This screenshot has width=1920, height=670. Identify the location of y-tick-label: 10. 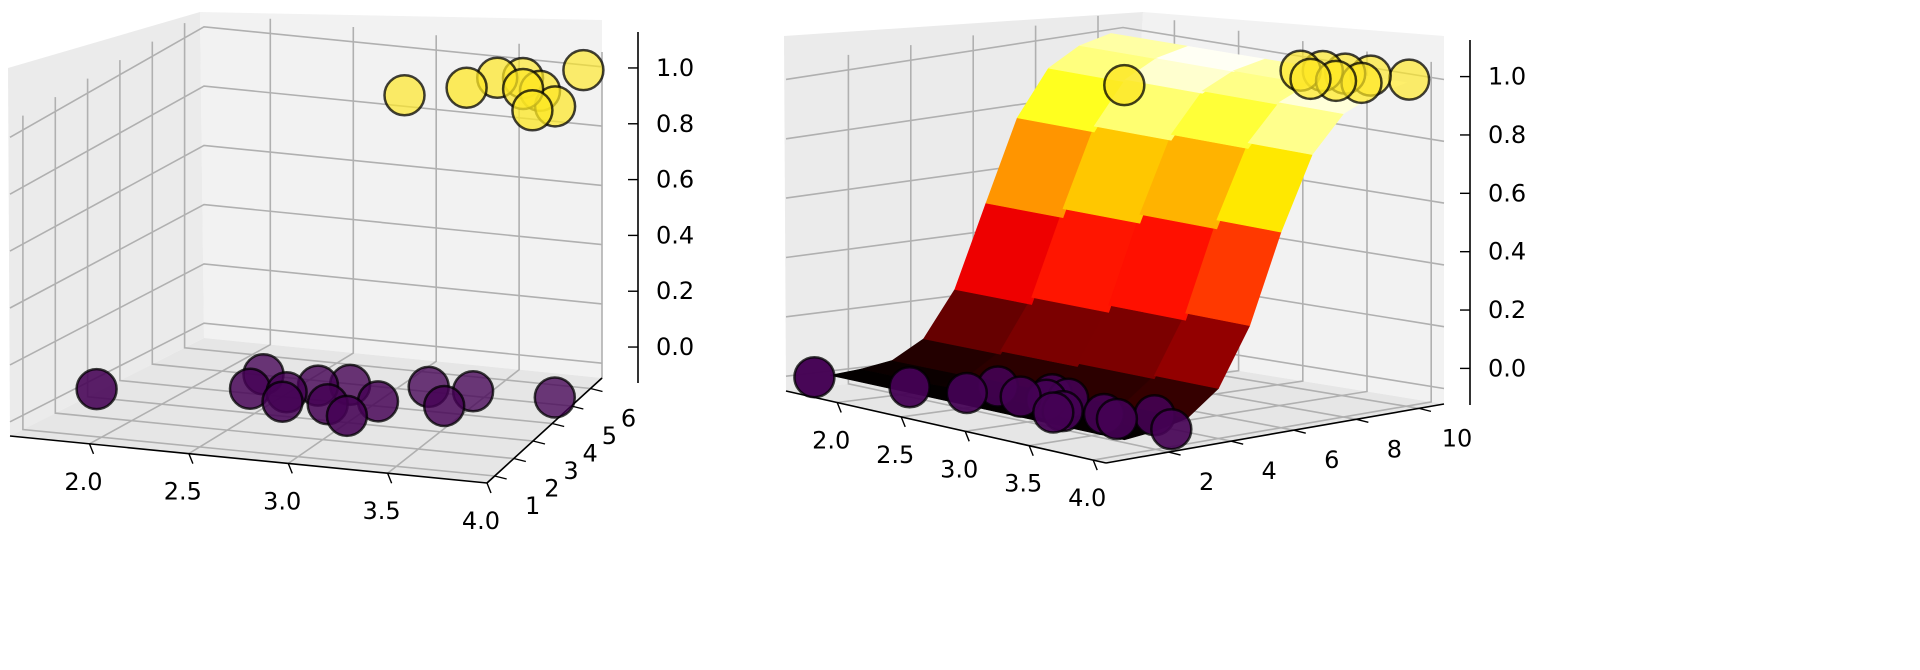
(1457, 438).